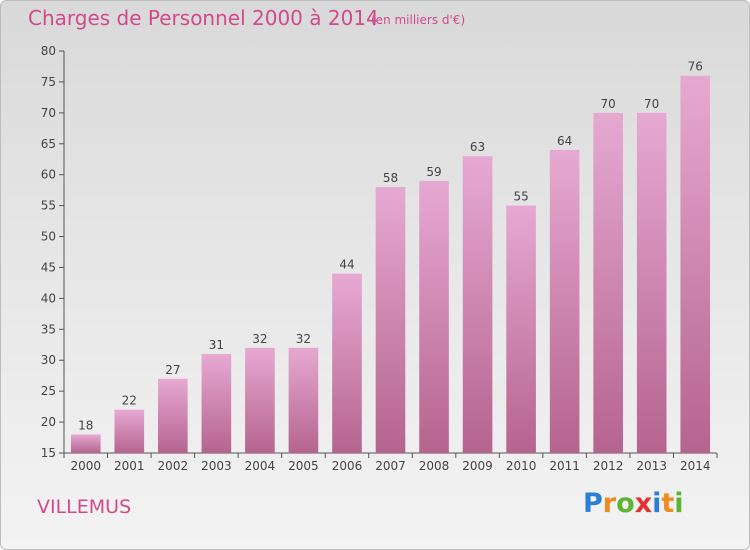  Describe the element at coordinates (48, 298) in the screenshot. I see `y-tick-label: 40` at that location.